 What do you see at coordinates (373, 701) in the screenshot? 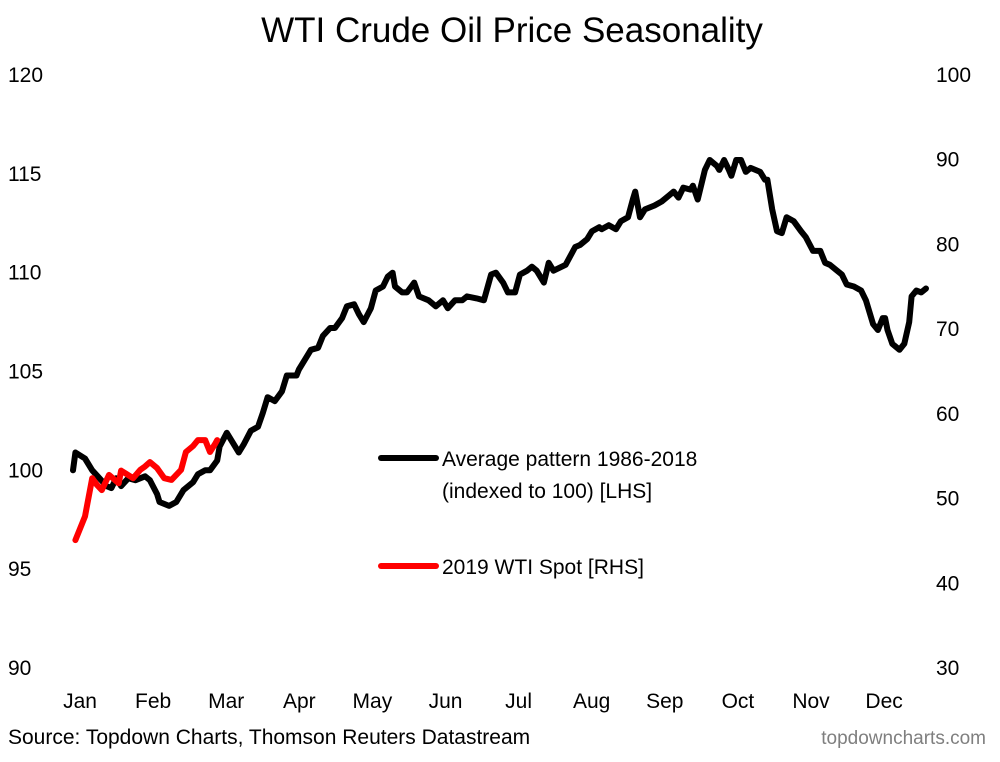
I see `x-tick-label: May` at bounding box center [373, 701].